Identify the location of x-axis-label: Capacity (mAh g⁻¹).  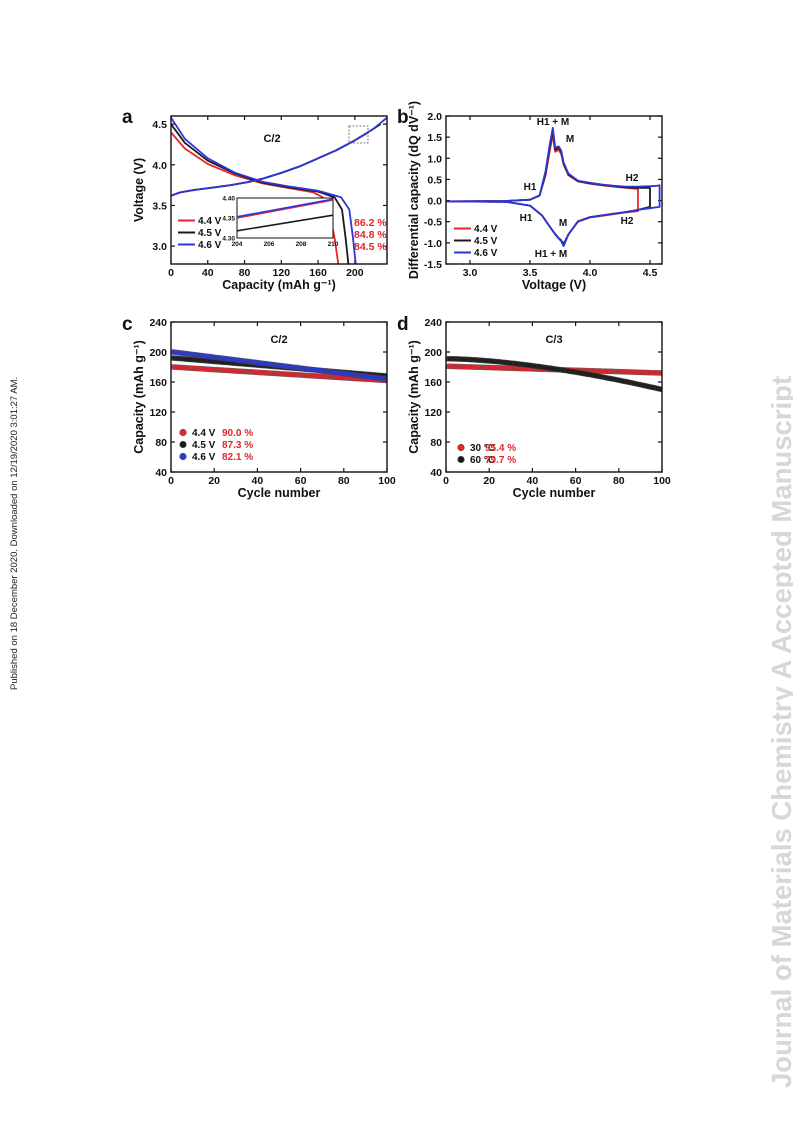
(279, 285).